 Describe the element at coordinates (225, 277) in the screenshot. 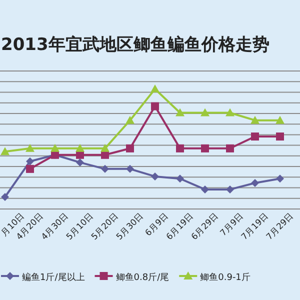

I see `legend-label: 鲫鱼0.9-1斤` at that location.